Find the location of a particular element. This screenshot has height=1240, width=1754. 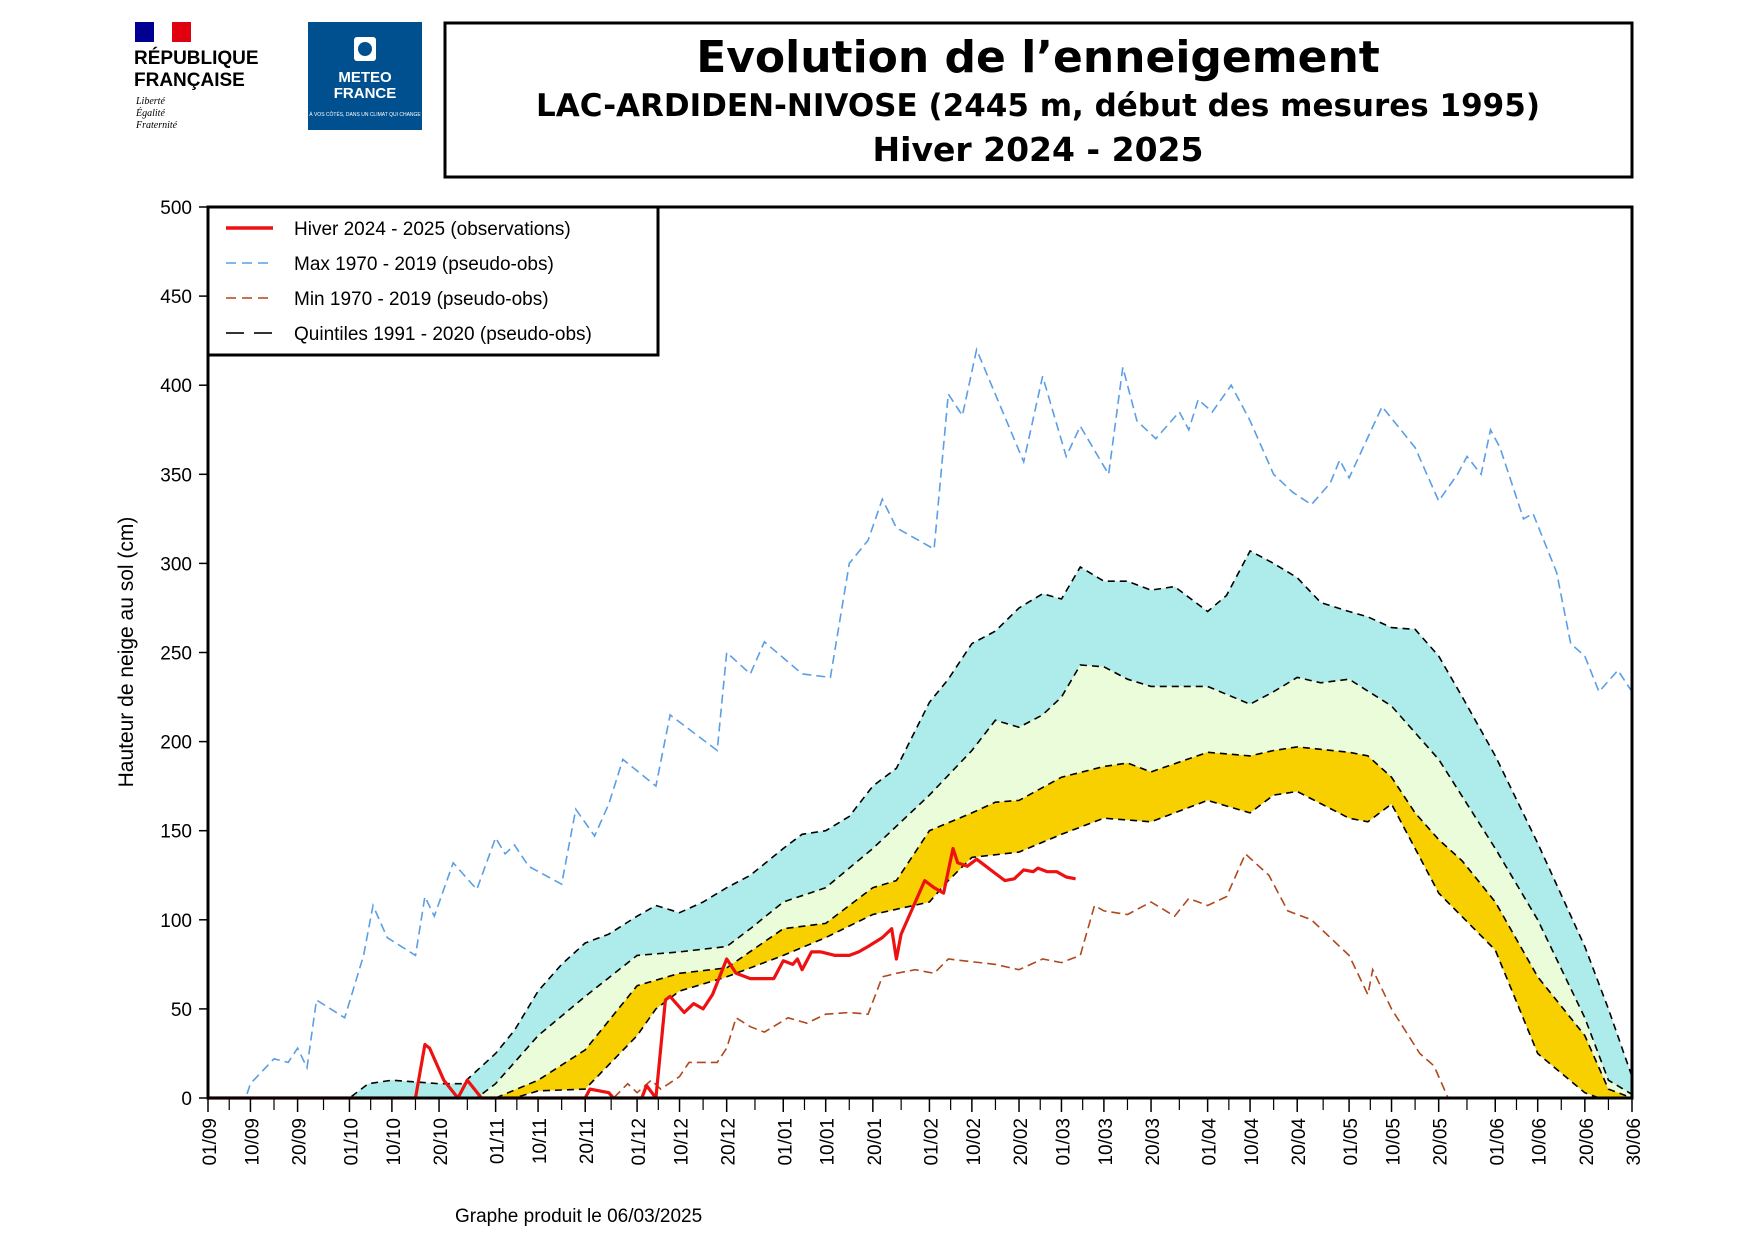

rf-motto-1: Liberté is located at coordinates (150, 101).